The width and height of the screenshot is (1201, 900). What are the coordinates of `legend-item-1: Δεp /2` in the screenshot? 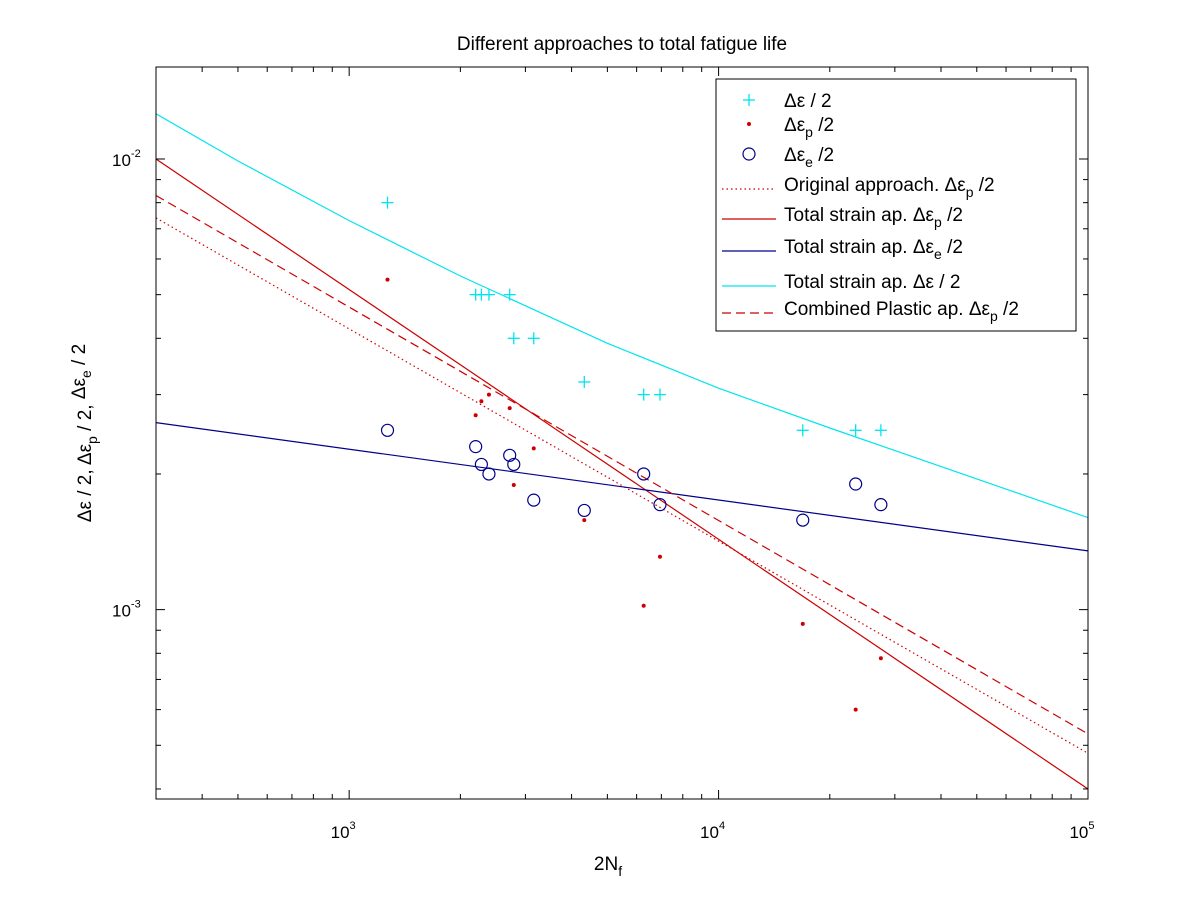 It's located at (790, 127).